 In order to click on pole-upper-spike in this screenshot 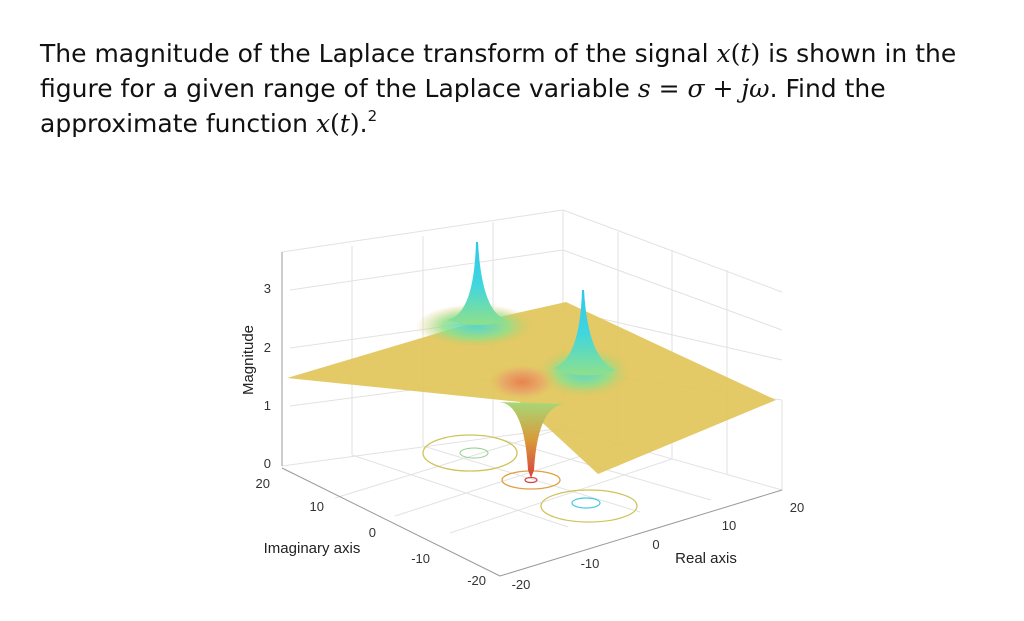, I will do `click(477, 283)`.